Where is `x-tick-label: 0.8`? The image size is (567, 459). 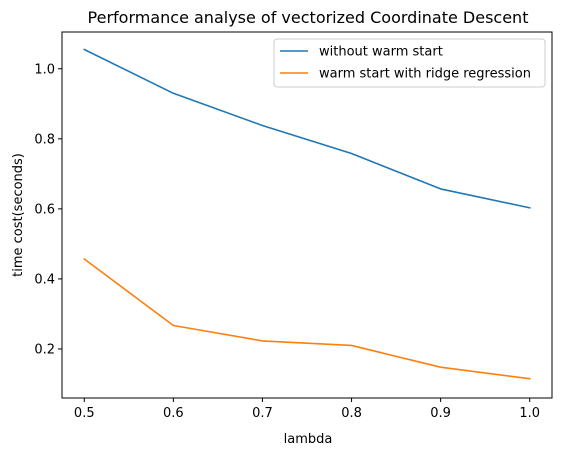 x-tick-label: 0.8 is located at coordinates (351, 413).